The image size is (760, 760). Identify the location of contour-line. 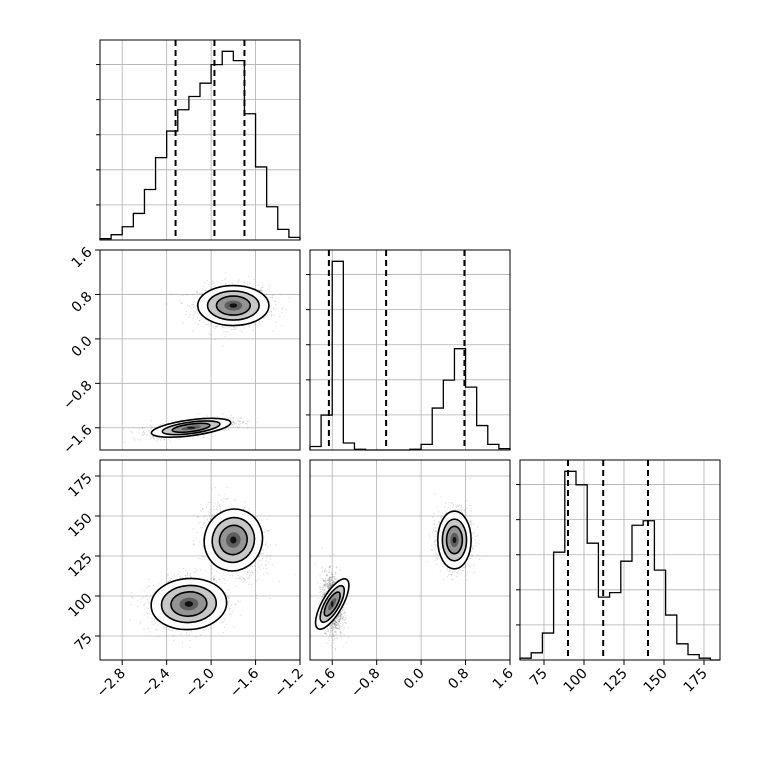
(233, 305).